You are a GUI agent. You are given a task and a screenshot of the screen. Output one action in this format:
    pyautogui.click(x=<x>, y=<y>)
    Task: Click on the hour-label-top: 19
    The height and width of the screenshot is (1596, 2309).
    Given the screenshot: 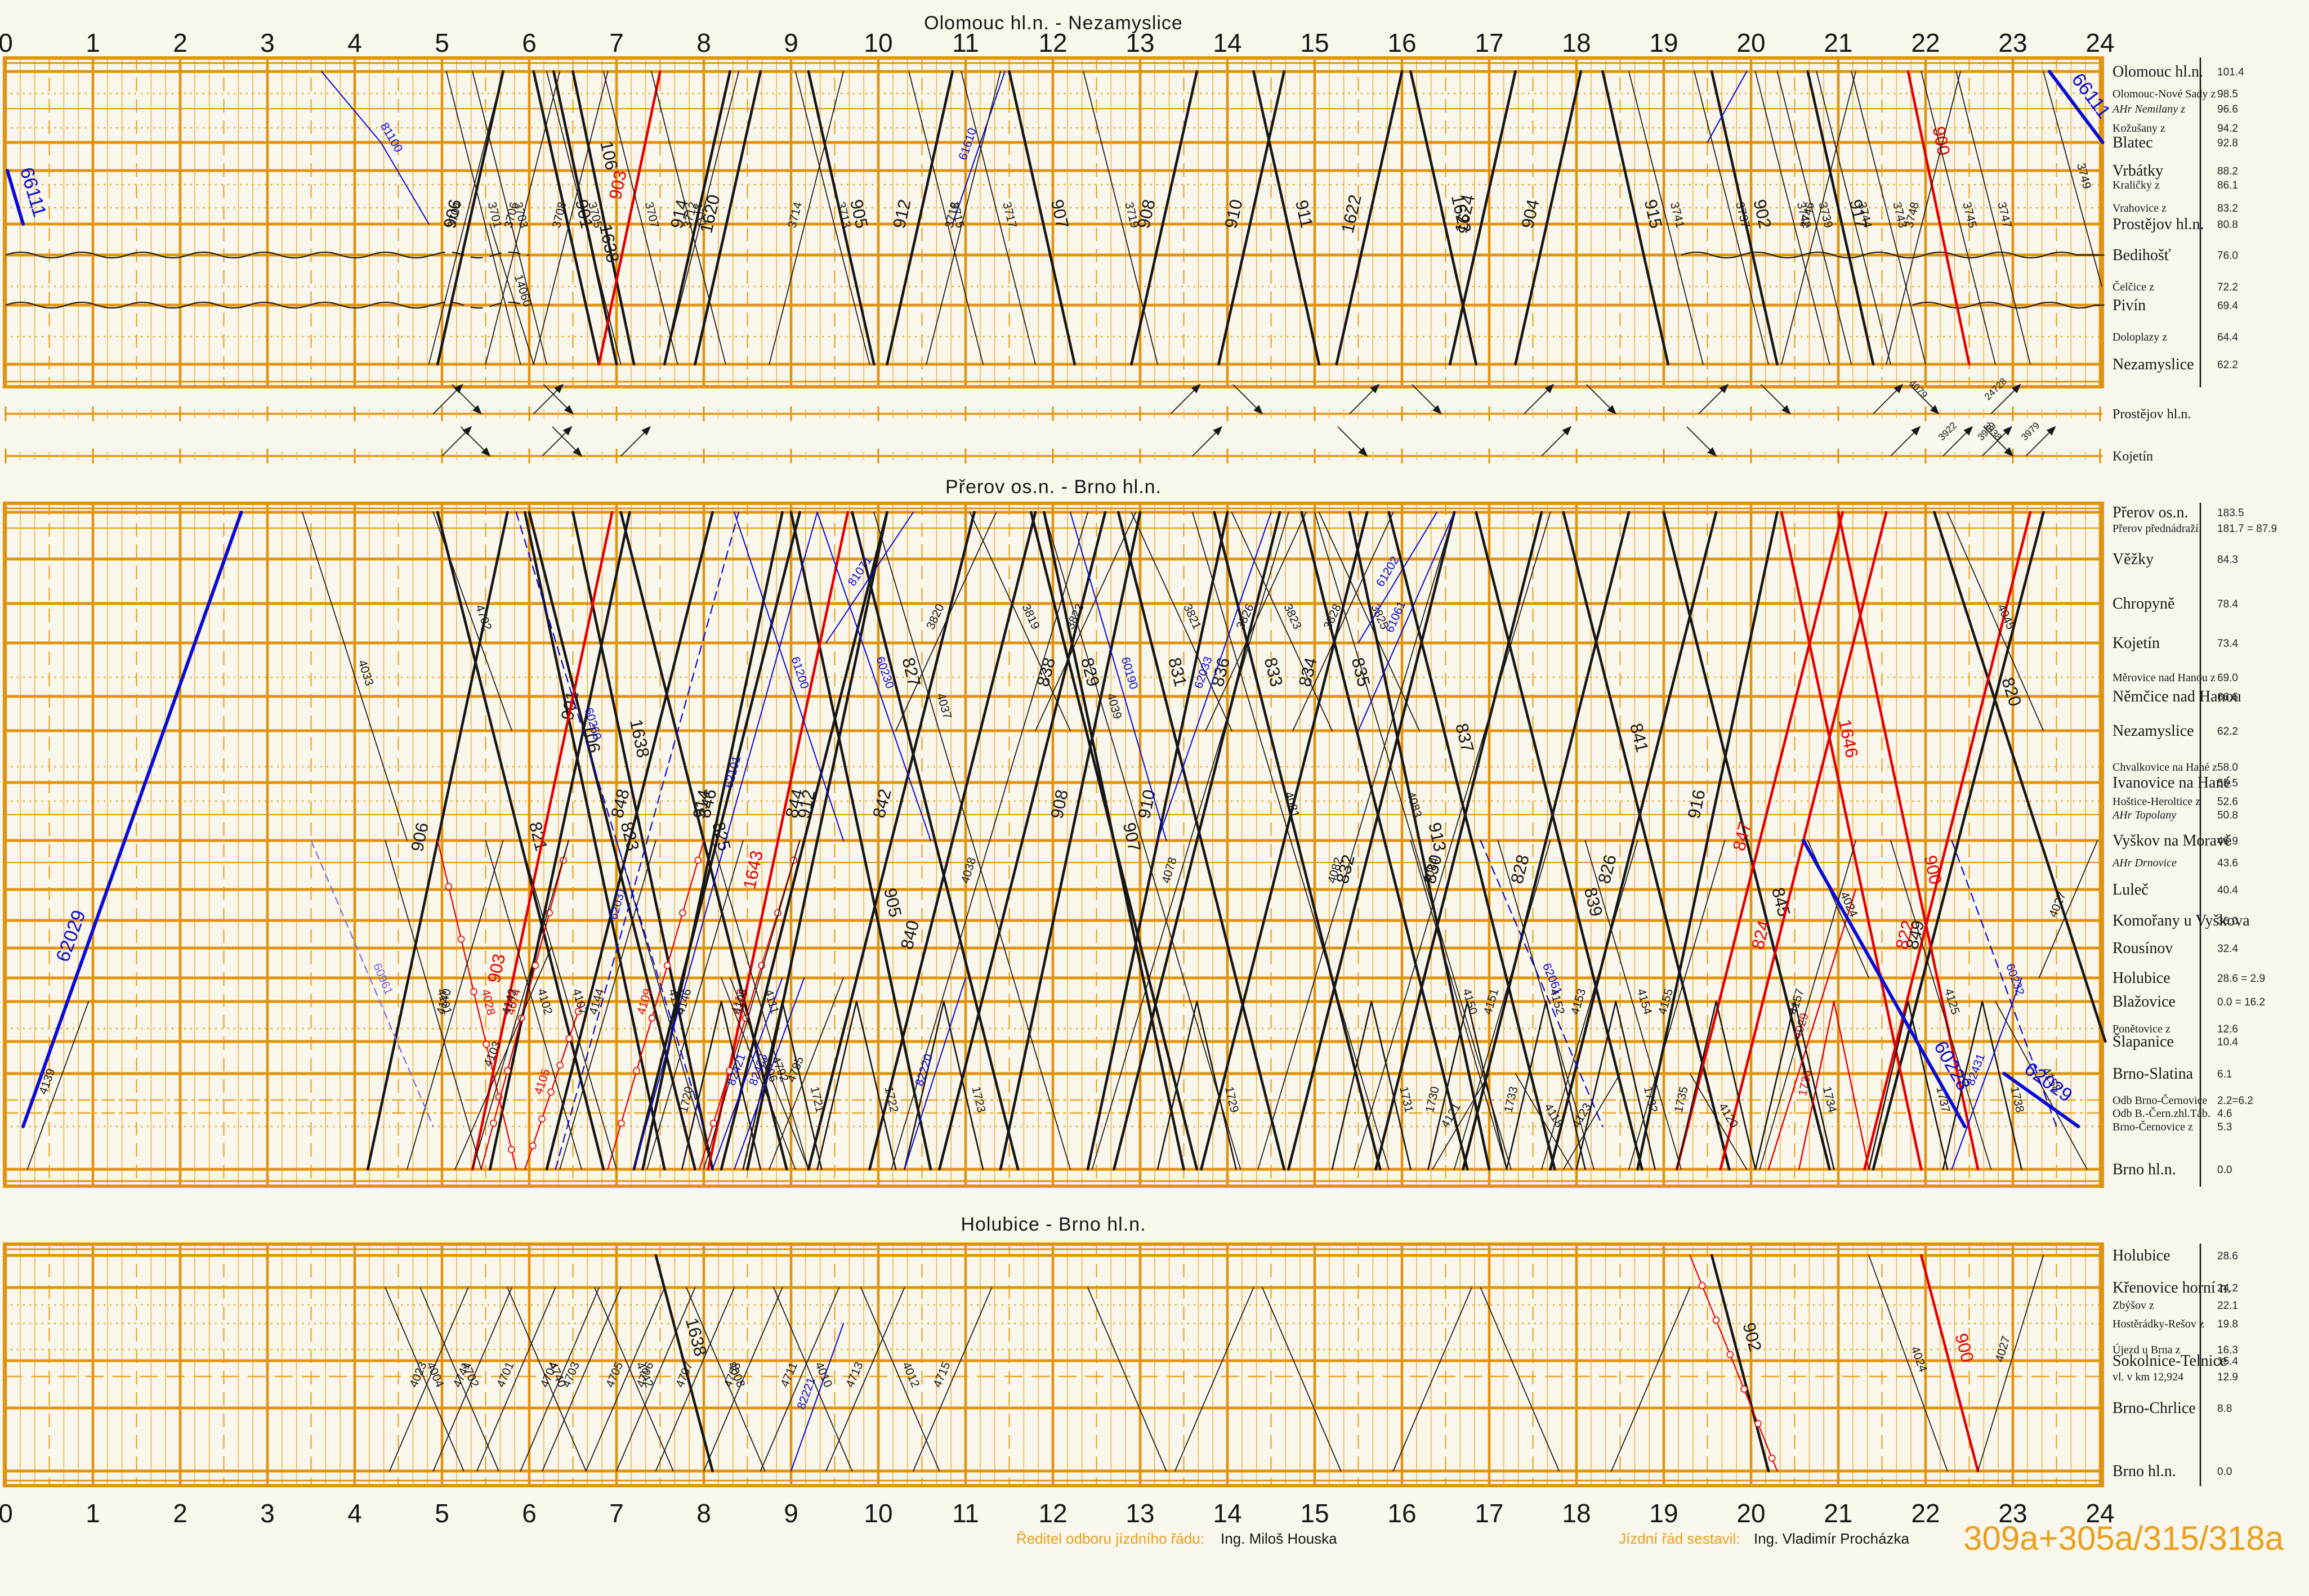 What is the action you would take?
    pyautogui.click(x=1664, y=43)
    